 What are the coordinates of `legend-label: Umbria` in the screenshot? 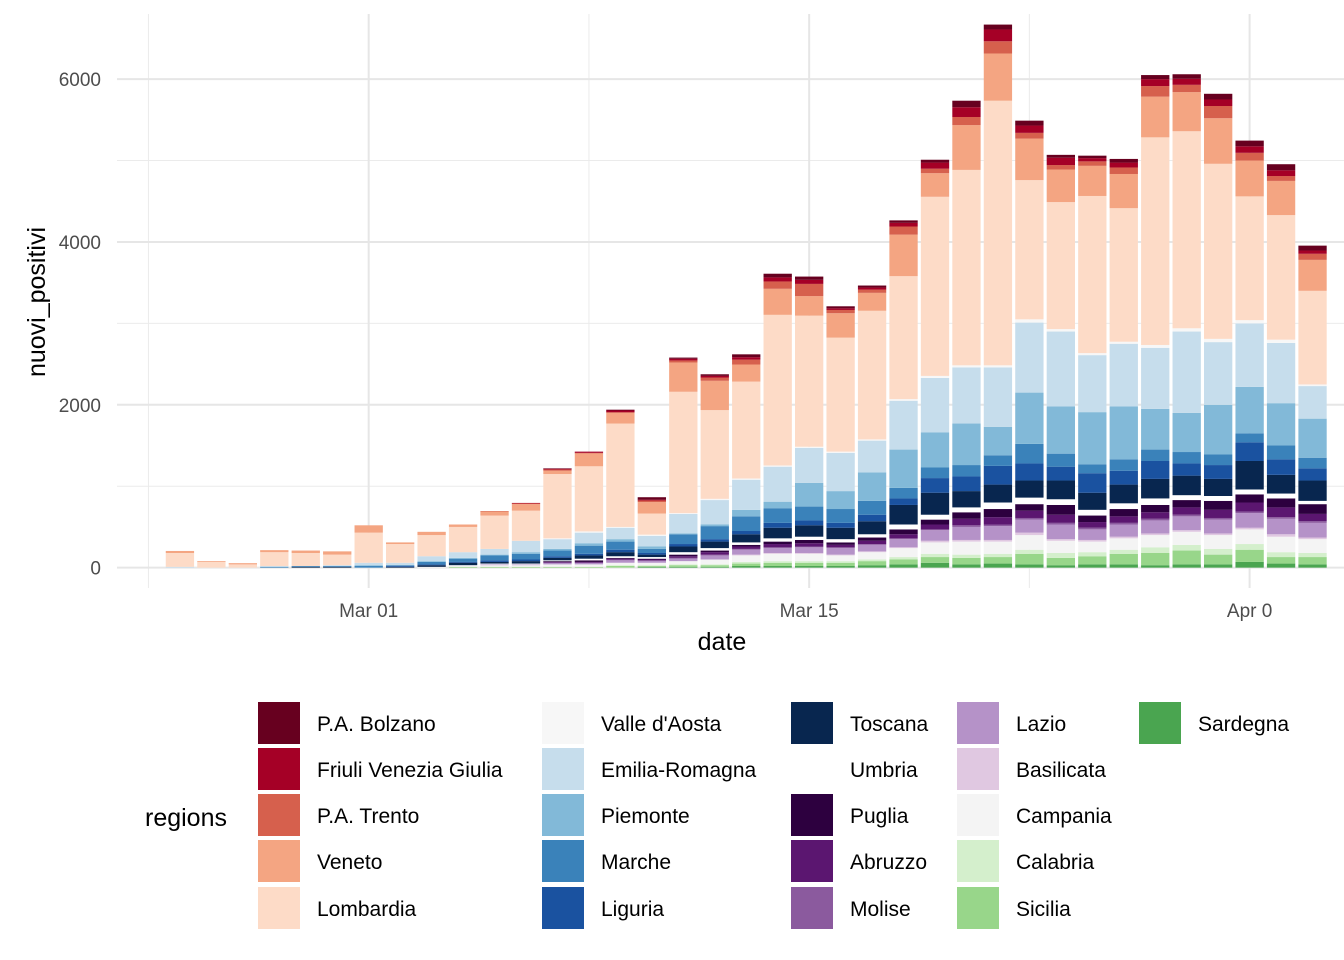 It's located at (884, 770).